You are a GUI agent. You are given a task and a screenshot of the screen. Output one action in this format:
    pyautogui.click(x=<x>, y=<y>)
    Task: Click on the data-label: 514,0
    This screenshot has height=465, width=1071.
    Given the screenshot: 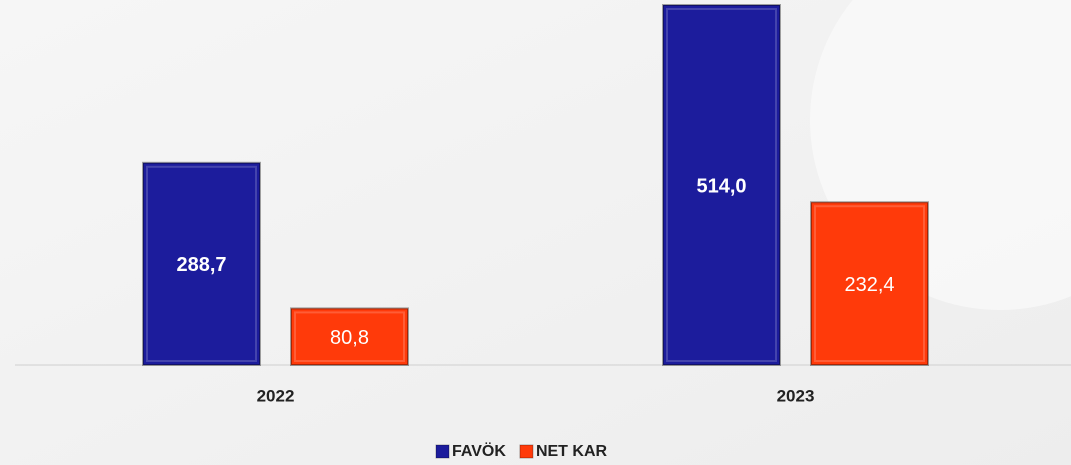 What is the action you would take?
    pyautogui.click(x=721, y=186)
    